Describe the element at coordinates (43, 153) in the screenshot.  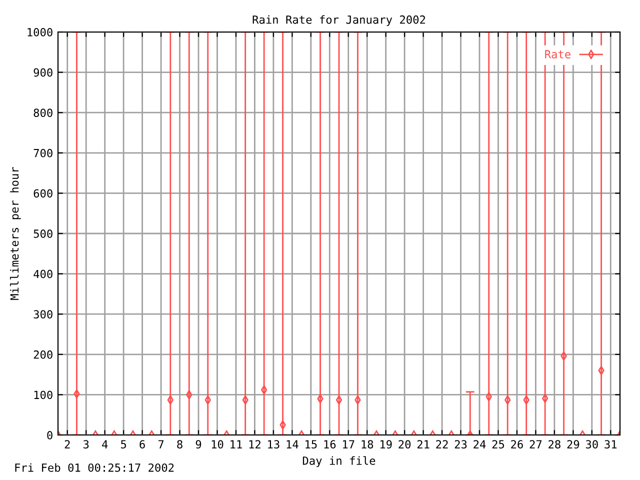
I see `y-tick-label: 700` at that location.